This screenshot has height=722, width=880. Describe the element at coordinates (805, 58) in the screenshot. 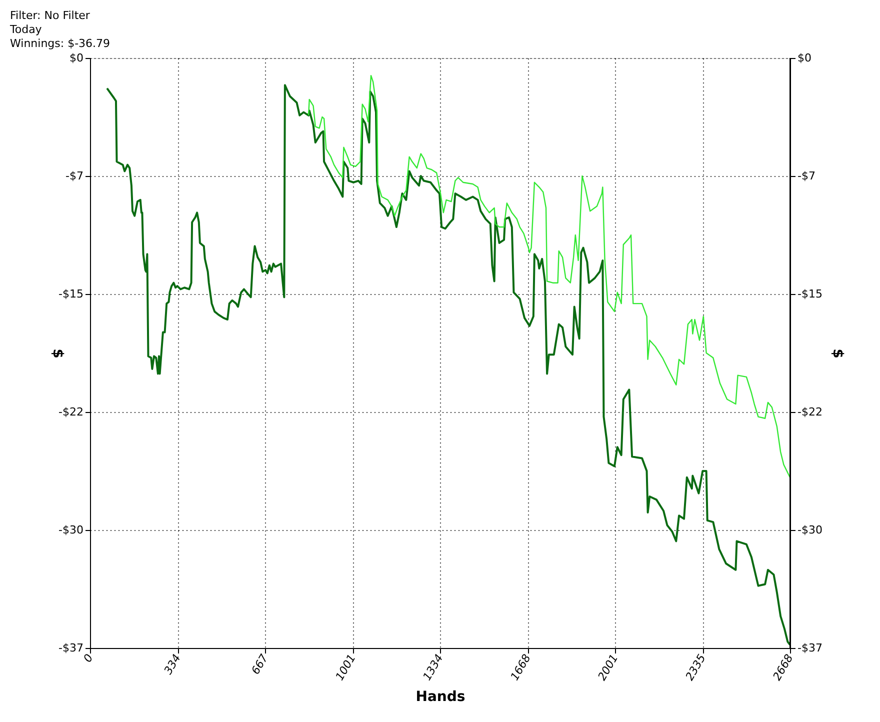

I see `y2-tick-label: $0` at that location.